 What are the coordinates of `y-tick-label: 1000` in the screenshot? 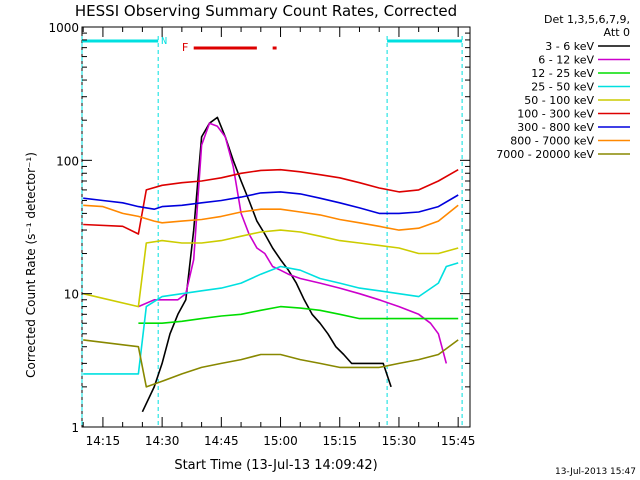 It's located at (63, 28).